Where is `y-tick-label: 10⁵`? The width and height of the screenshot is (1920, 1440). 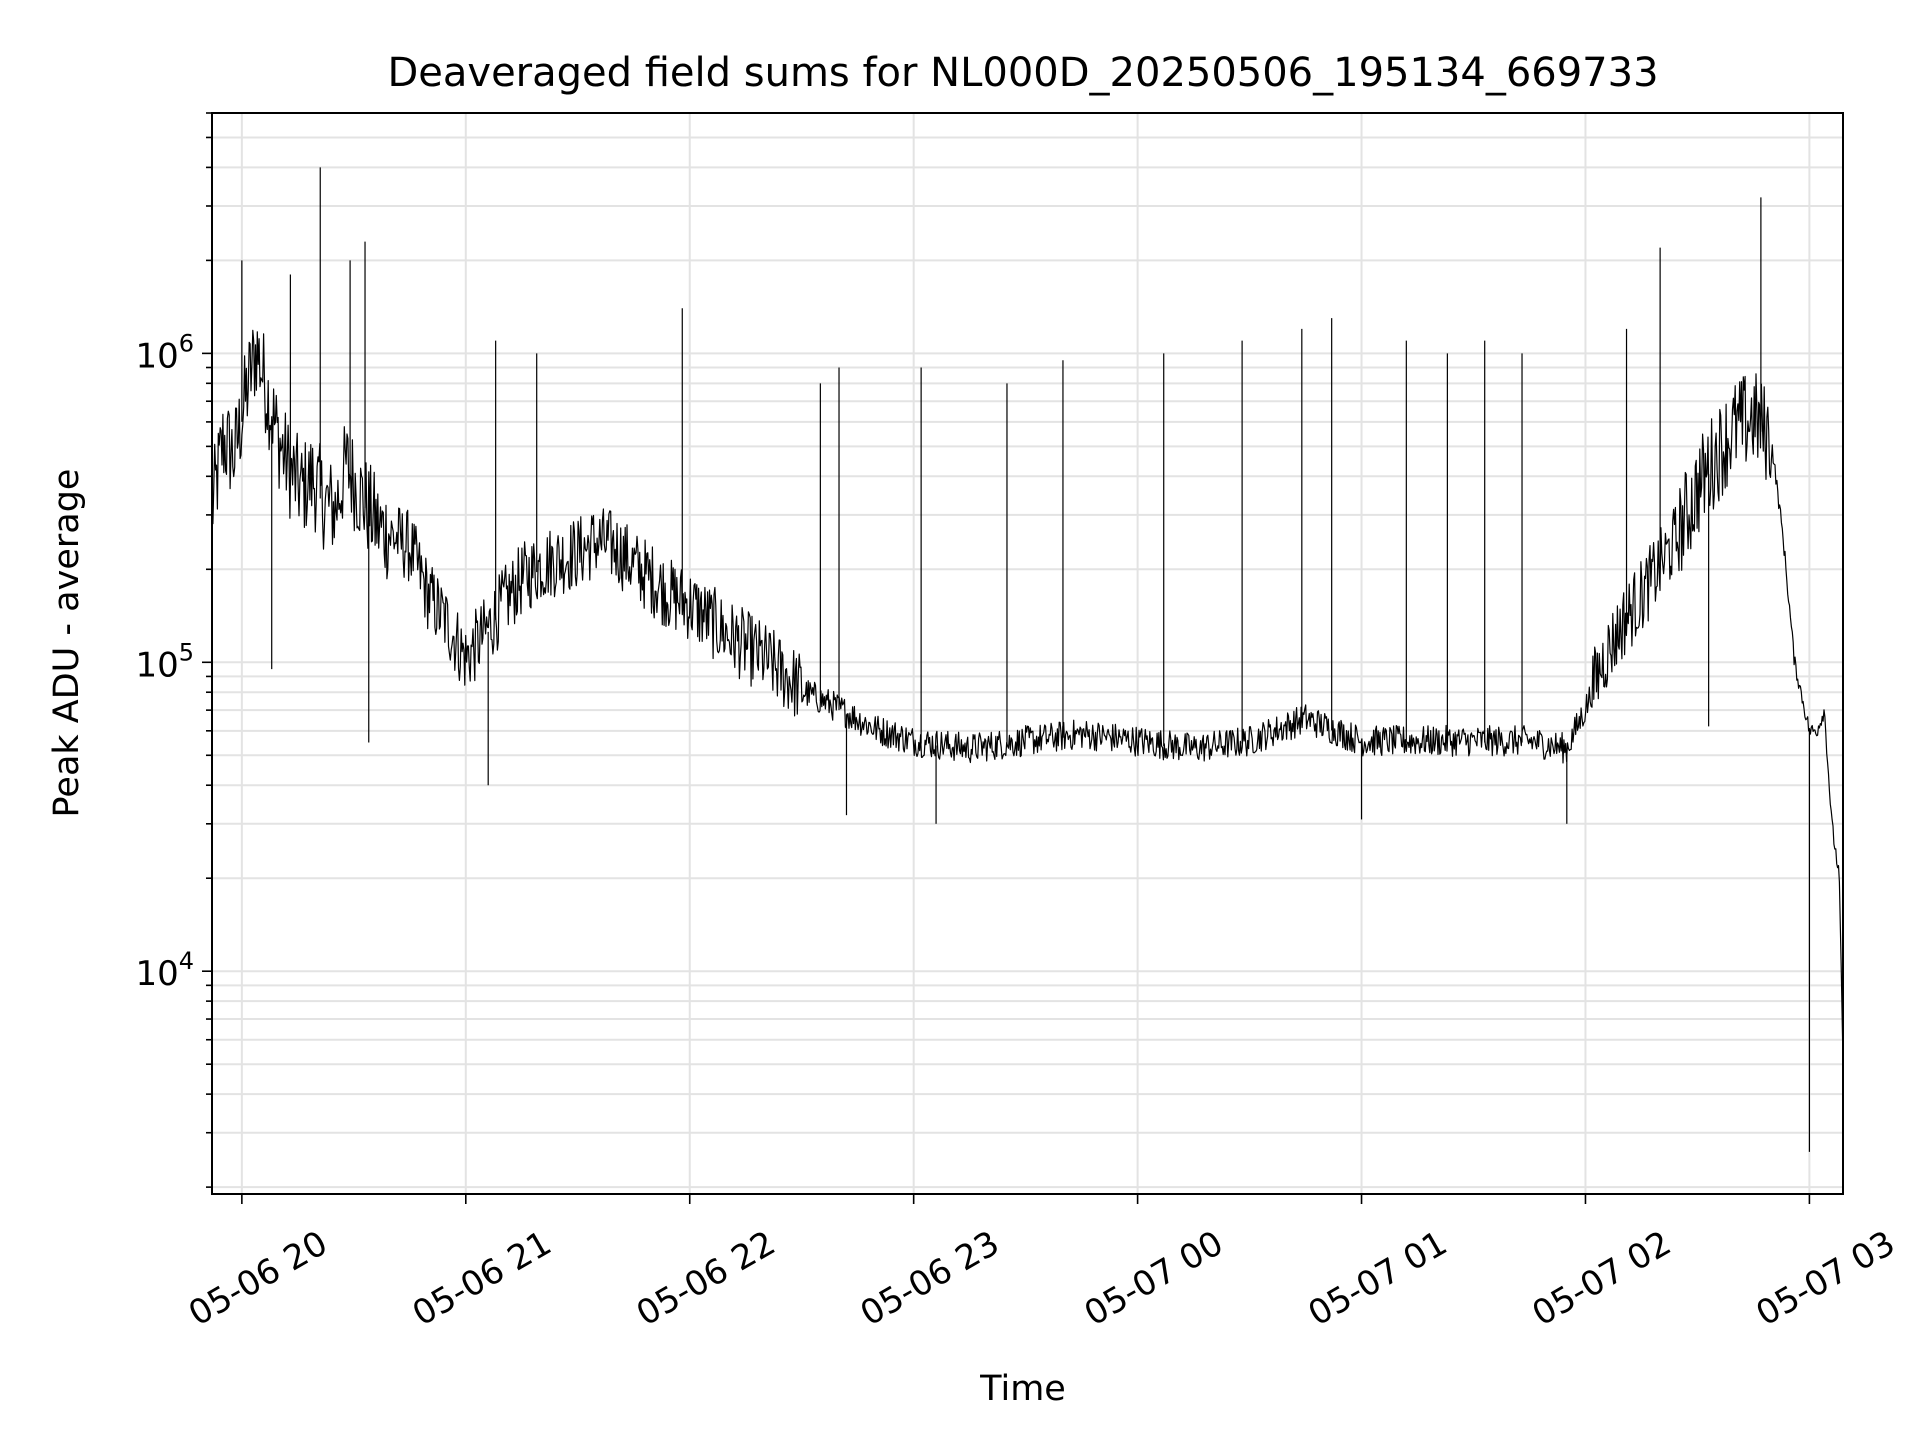 y-tick-label: 10⁵ is located at coordinates (164, 661).